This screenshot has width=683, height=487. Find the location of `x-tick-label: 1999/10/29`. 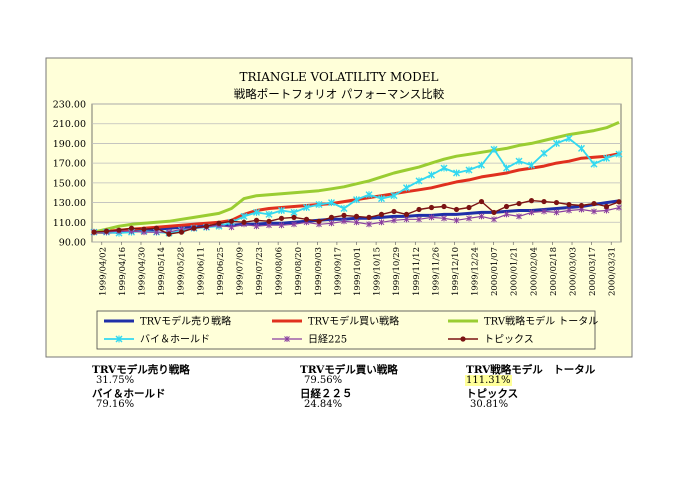

x-tick-label: 1999/10/29 is located at coordinates (397, 271).